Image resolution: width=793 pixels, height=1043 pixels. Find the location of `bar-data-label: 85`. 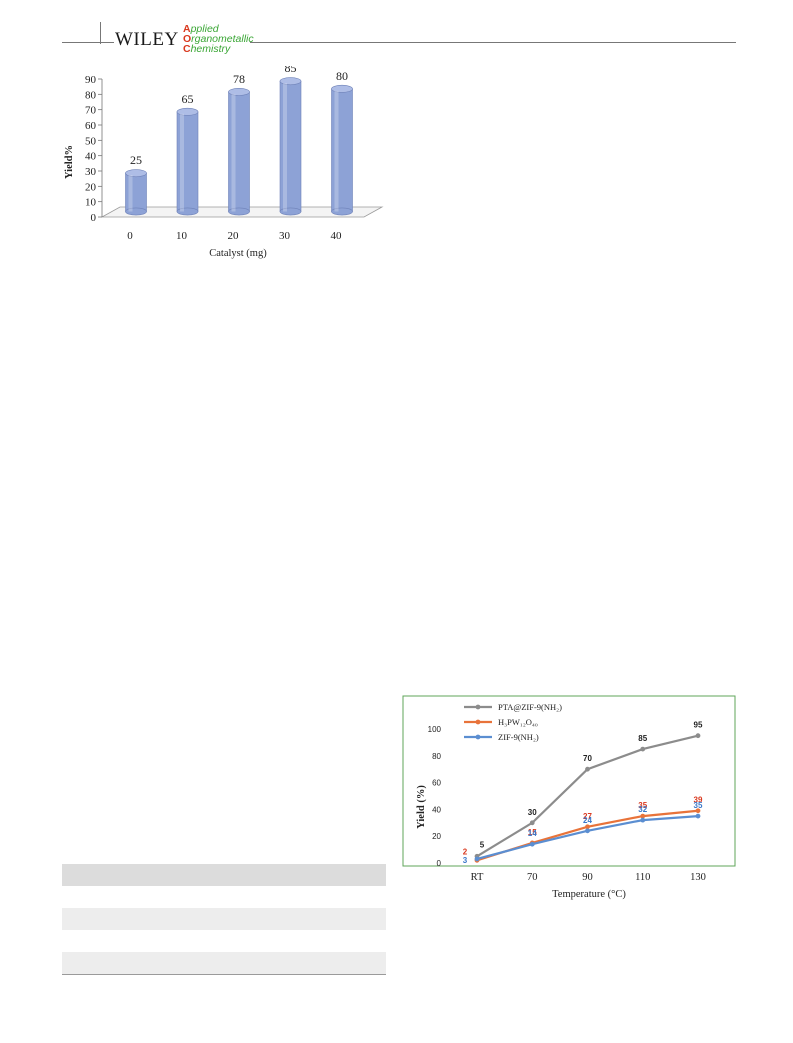

bar-data-label: 85 is located at coordinates (291, 70).